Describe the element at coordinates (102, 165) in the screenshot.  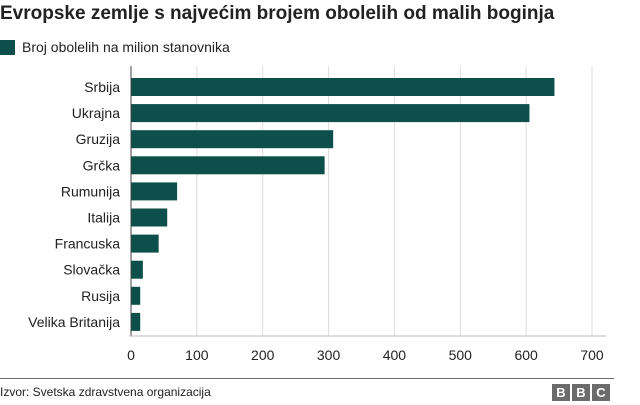
I see `category-label: Grčka` at that location.